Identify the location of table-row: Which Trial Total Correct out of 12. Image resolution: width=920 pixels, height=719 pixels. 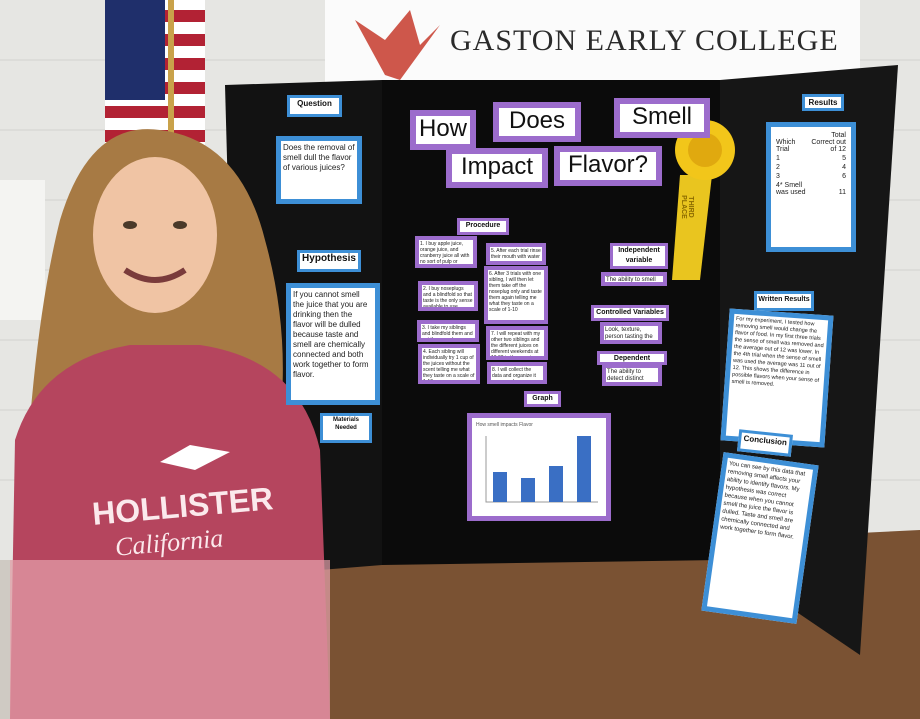
(811, 142).